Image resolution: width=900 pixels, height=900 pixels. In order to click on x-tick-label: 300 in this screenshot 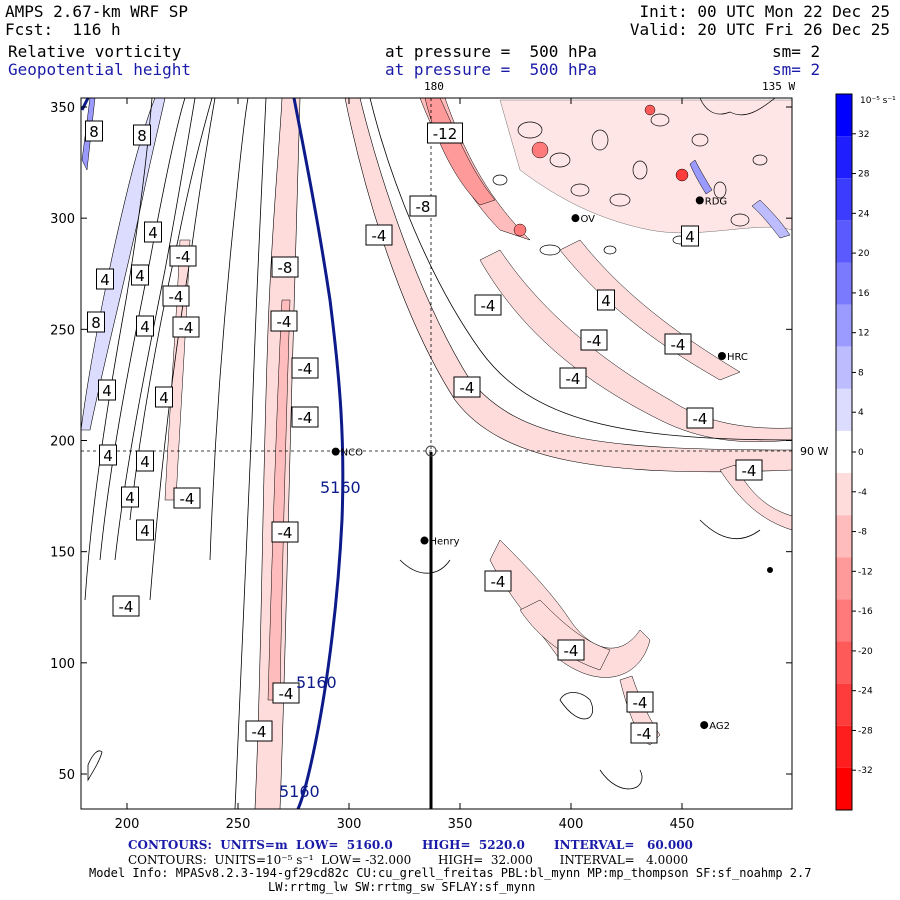, I will do `click(349, 824)`.